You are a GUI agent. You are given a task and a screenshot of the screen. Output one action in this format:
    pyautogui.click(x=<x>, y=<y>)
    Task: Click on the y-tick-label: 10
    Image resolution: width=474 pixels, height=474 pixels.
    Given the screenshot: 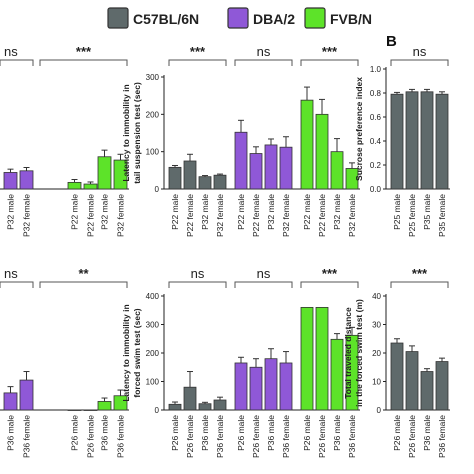 What is the action you would take?
    pyautogui.click(x=376, y=382)
    